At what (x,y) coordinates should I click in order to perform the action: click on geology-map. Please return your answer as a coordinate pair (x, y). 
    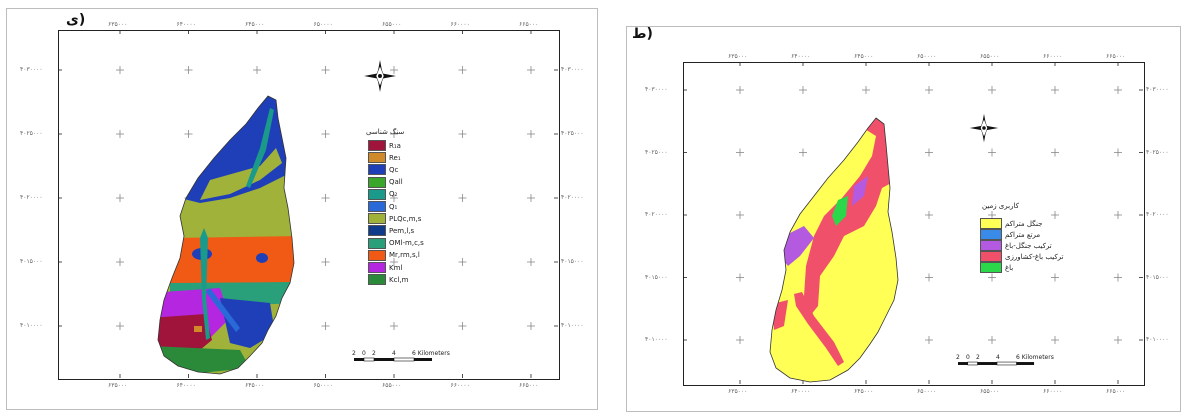
    Looking at the image, I should click on (226, 235).